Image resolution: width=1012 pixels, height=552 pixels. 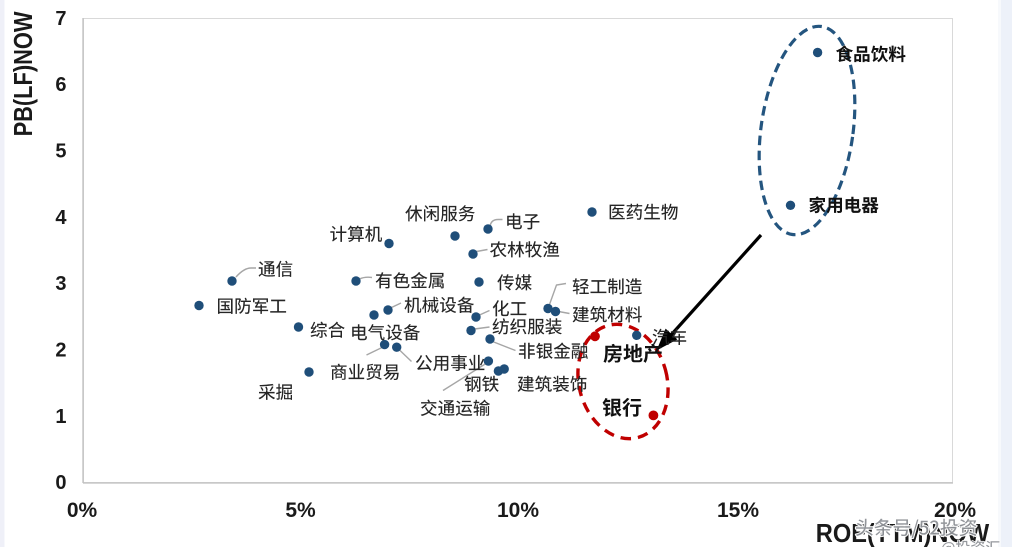 What do you see at coordinates (738, 510) in the screenshot?
I see `svg-text: 15%` at bounding box center [738, 510].